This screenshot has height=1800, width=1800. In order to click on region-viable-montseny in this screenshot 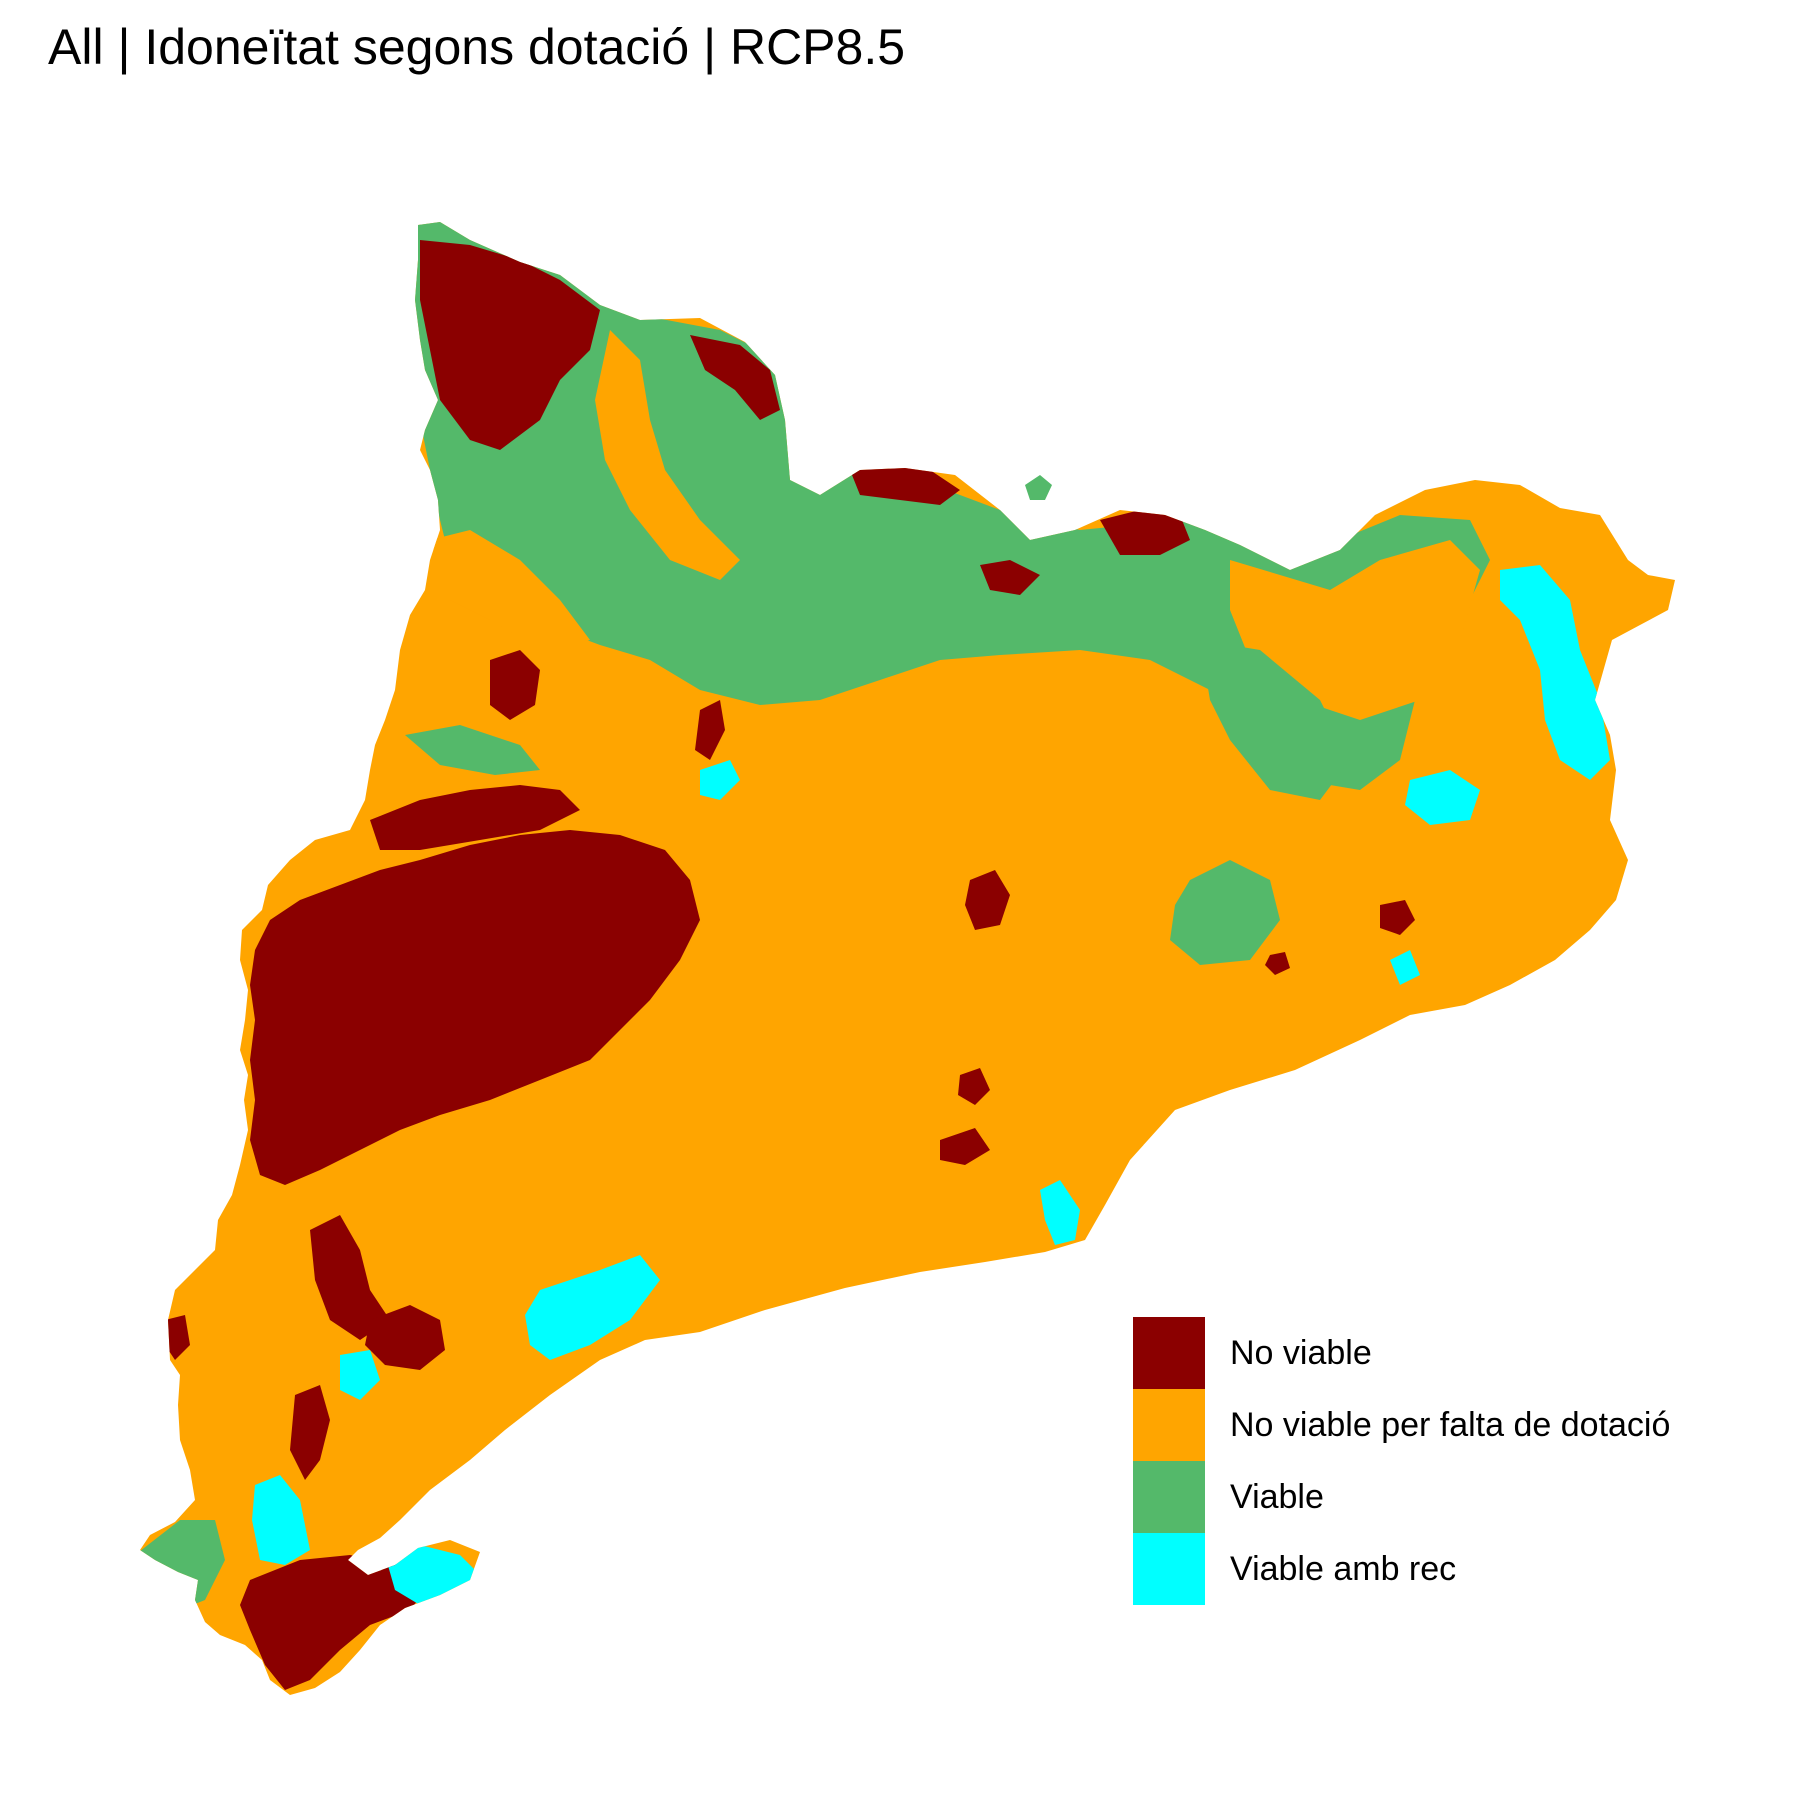, I will do `click(1225, 912)`.